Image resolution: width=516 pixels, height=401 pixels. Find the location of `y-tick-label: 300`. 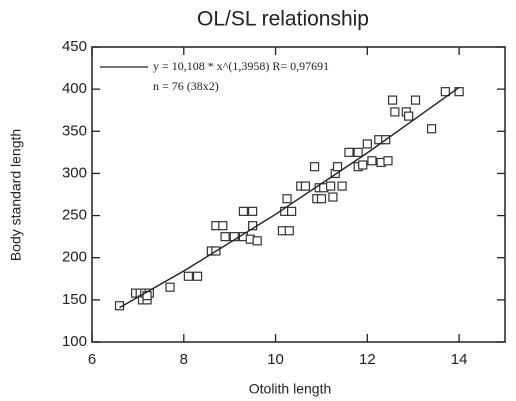

y-tick-label: 300 is located at coordinates (74, 172).